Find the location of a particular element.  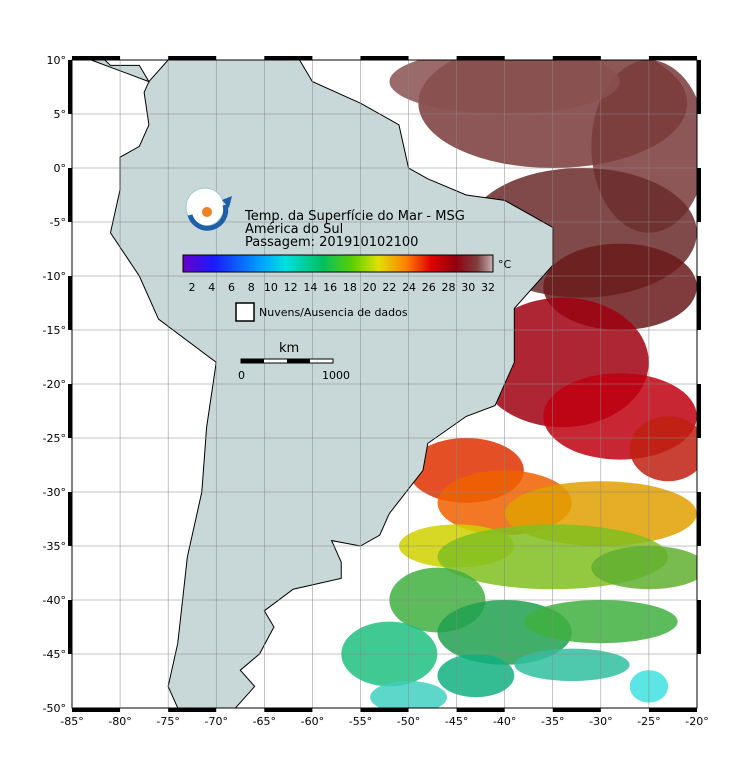

colorbar-tick-label: 20 is located at coordinates (370, 287).